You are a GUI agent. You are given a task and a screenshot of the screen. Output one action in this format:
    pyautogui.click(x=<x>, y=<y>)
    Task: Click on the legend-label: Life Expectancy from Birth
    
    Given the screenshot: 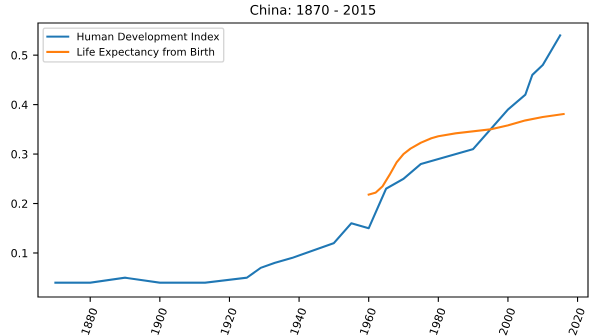 What is the action you would take?
    pyautogui.click(x=146, y=53)
    